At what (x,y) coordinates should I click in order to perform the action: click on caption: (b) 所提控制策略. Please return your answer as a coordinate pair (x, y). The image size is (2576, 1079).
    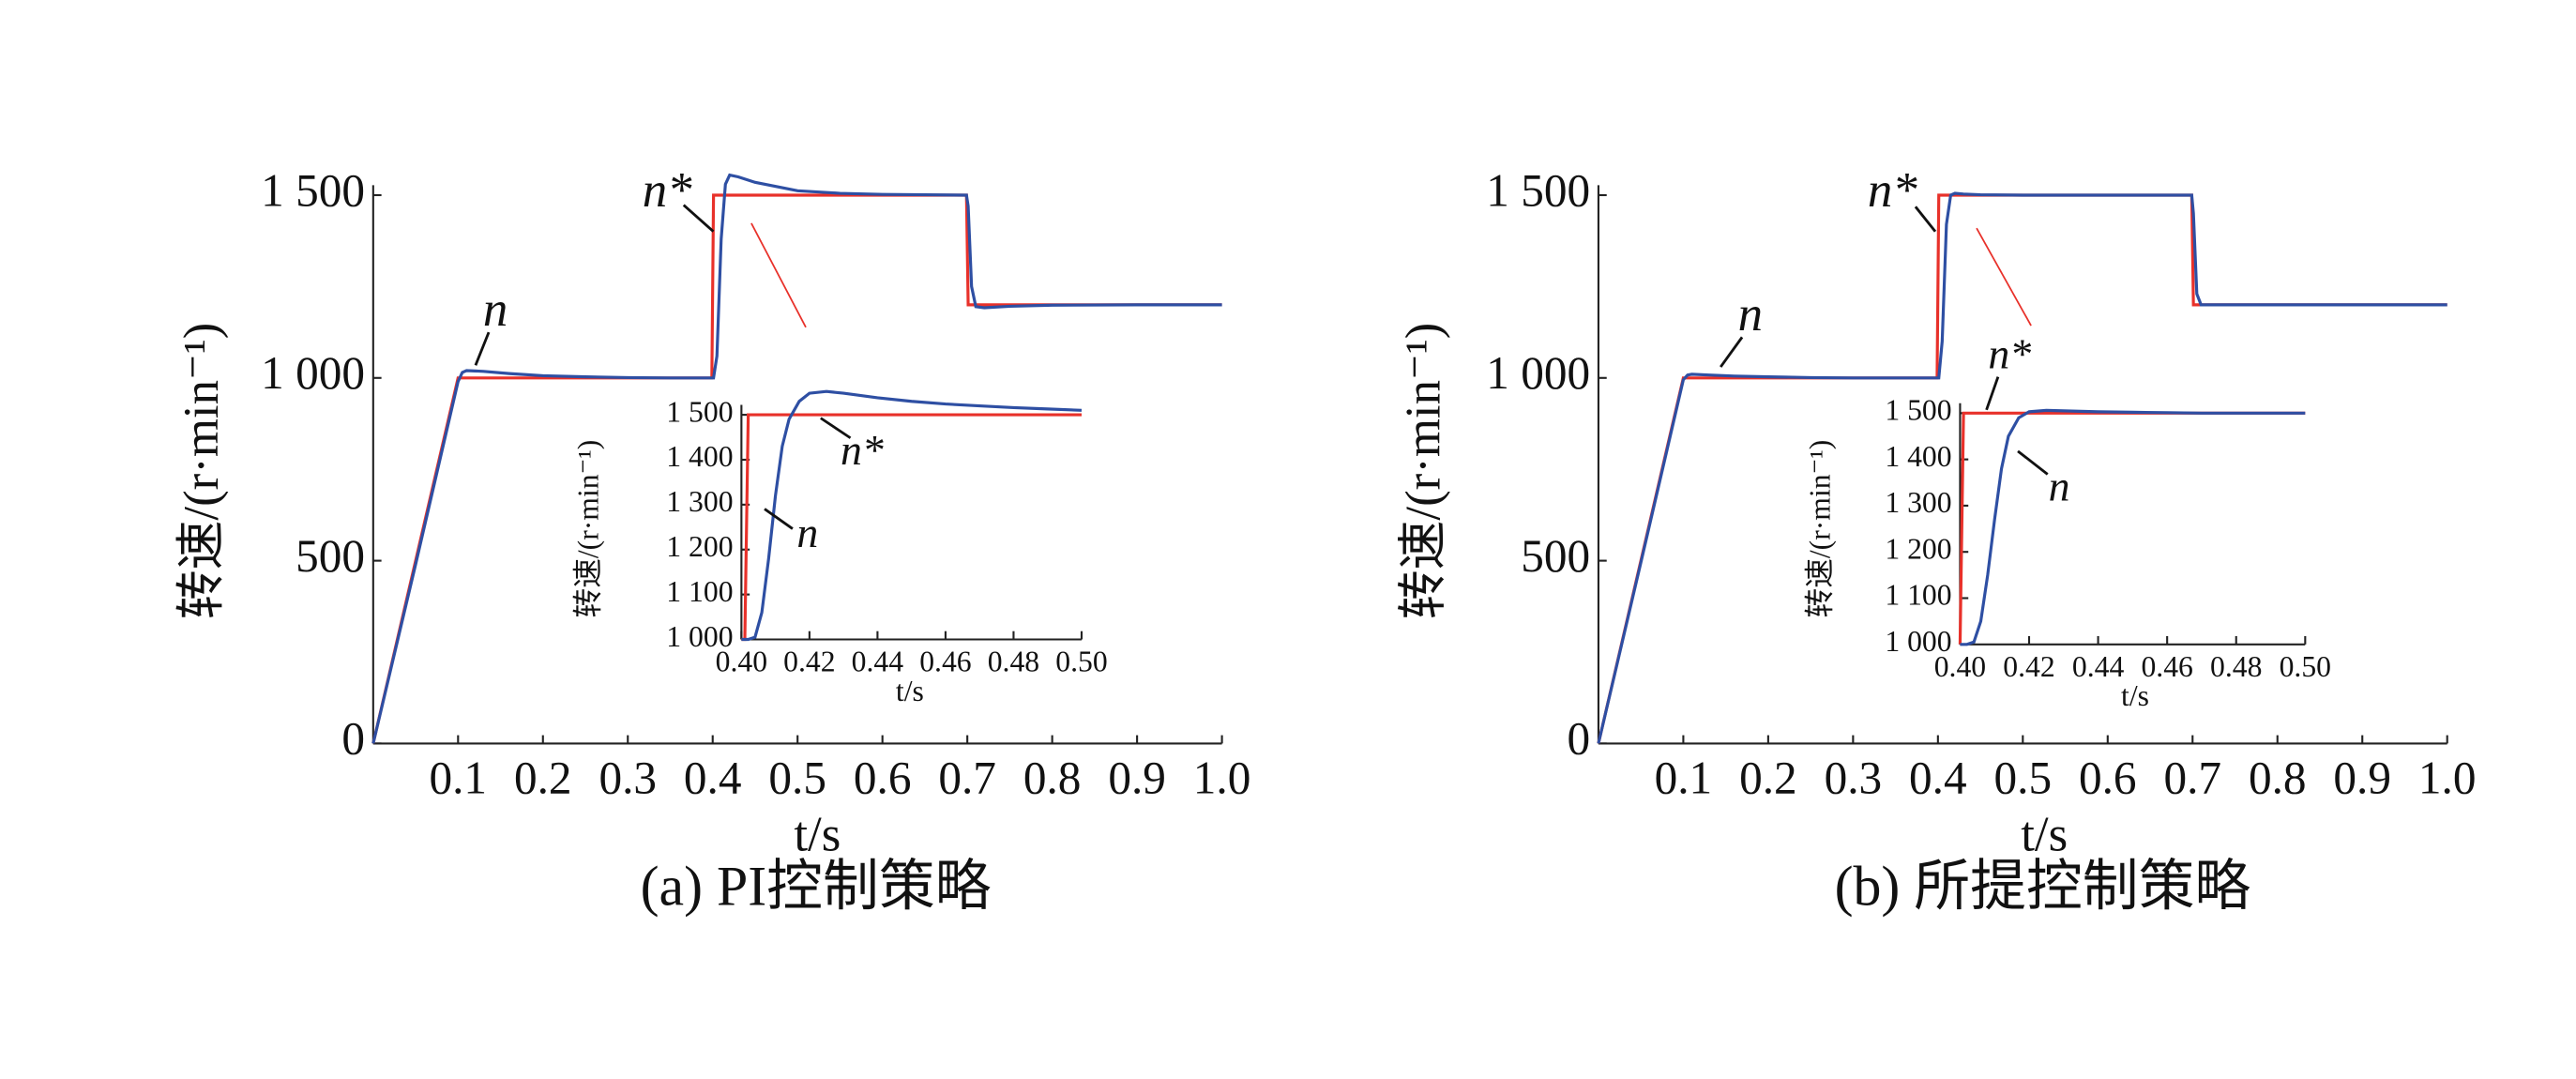
    Looking at the image, I should click on (2043, 887).